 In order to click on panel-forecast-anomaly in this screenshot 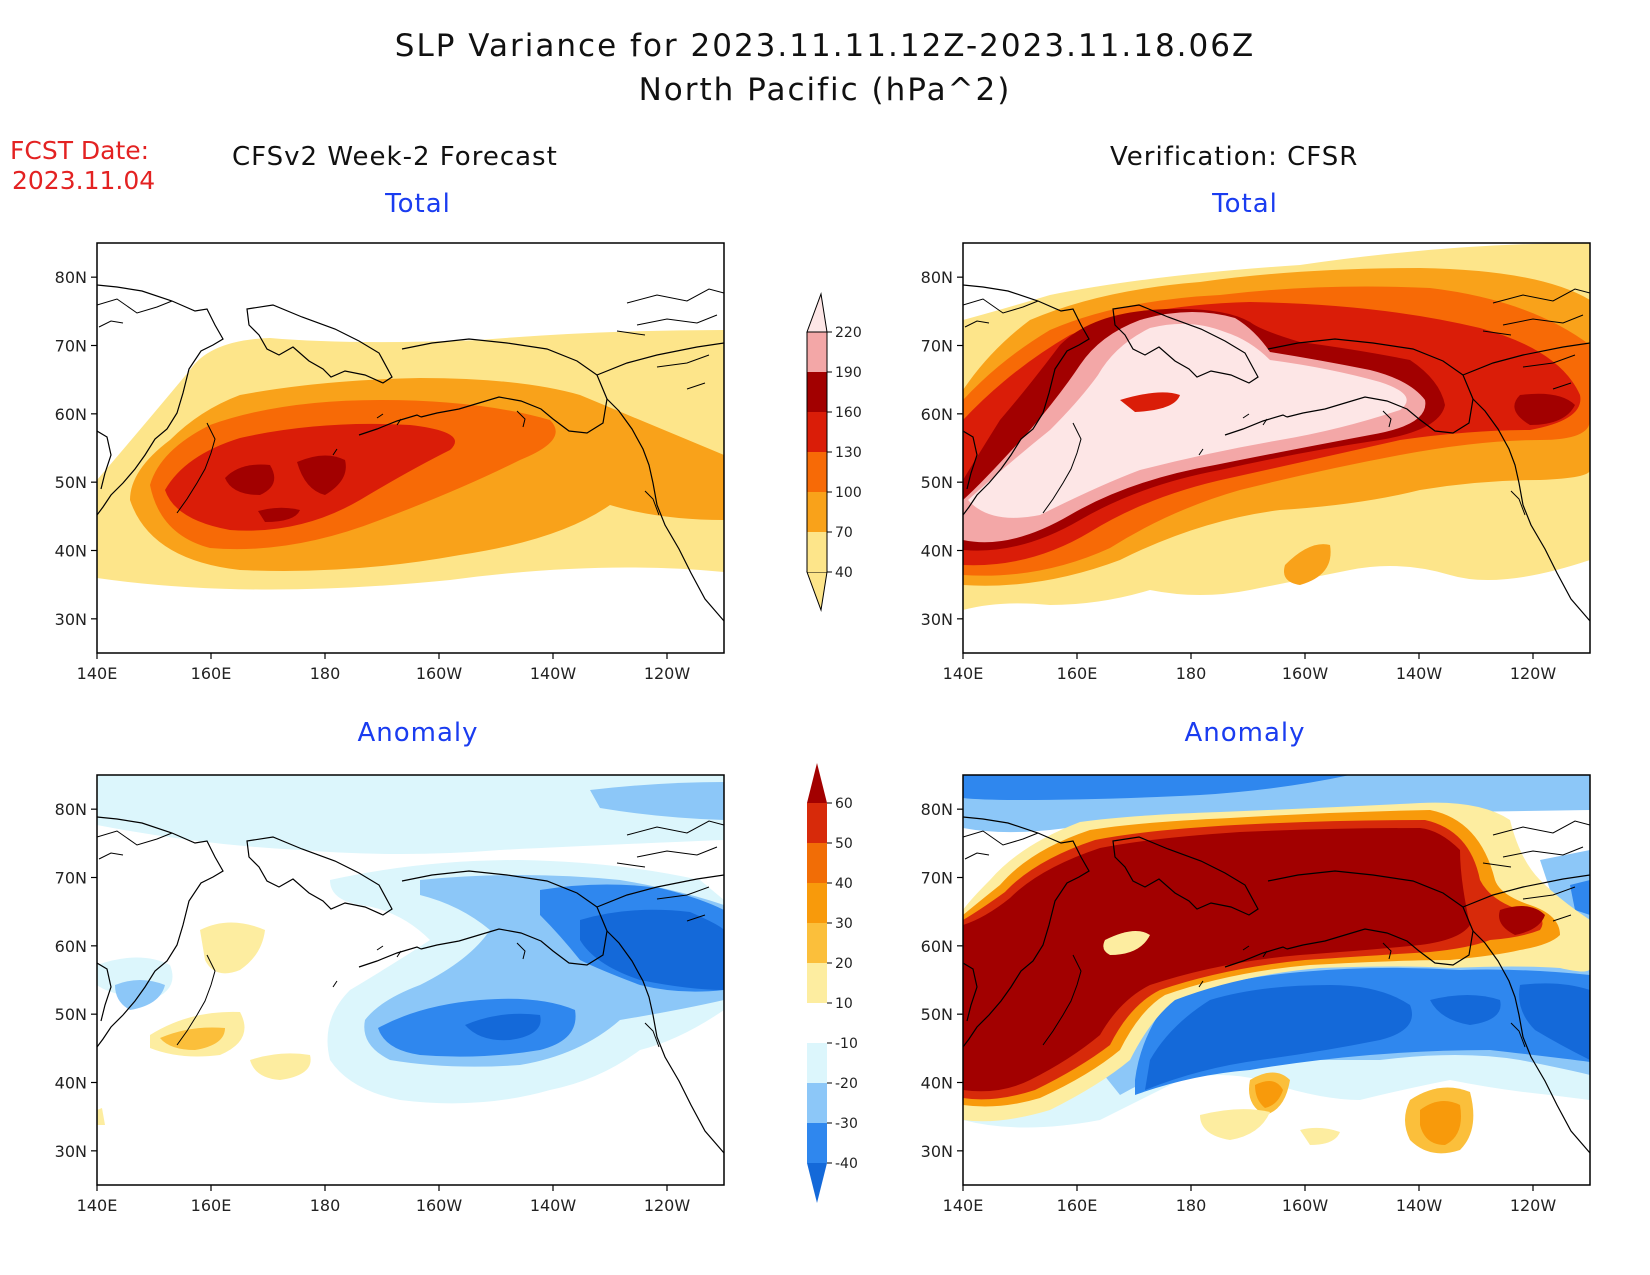, I will do `click(410, 980)`.